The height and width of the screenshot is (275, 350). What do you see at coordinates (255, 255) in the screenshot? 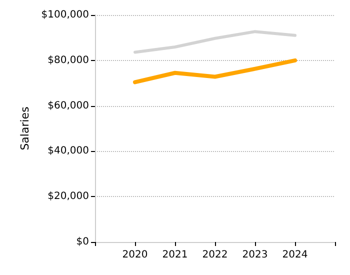
I see `x-tick-label: 2023` at bounding box center [255, 255].